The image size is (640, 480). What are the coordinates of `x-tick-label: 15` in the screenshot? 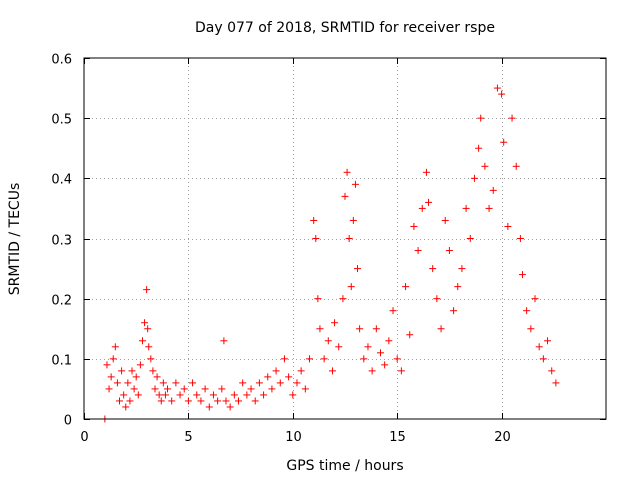 It's located at (397, 437).